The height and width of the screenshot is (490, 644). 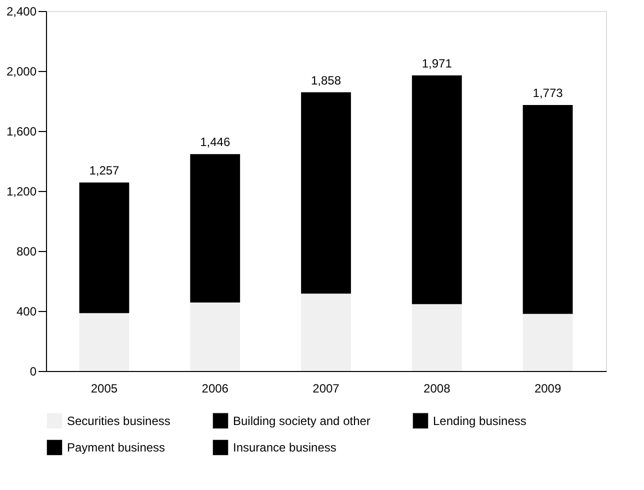 I want to click on y-tick-label: 1,600, so click(x=21, y=131).